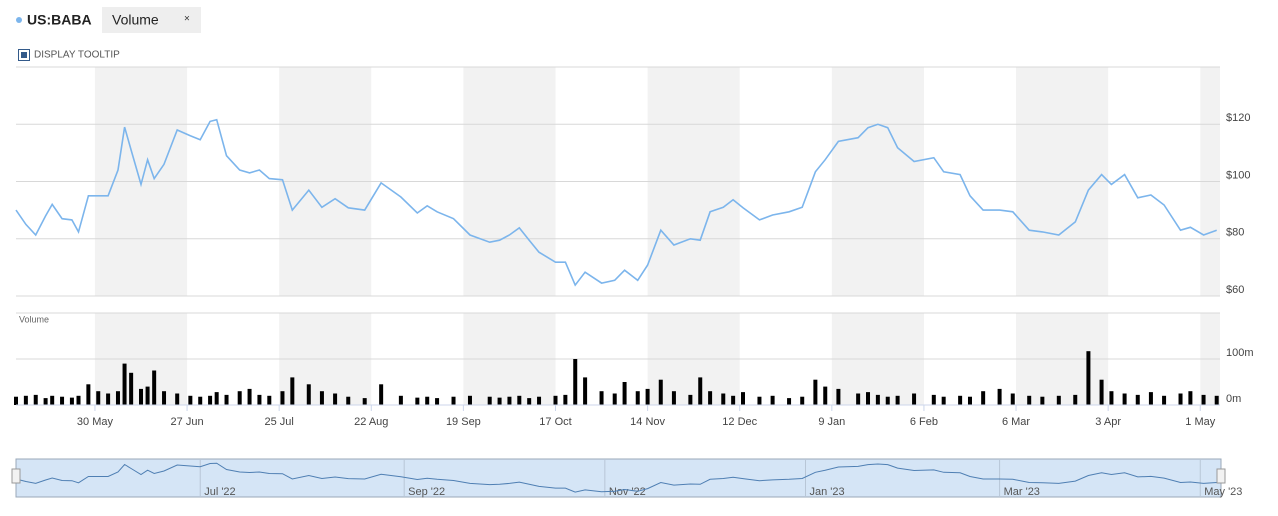 The width and height of the screenshot is (1278, 516). What do you see at coordinates (426, 492) in the screenshot?
I see `navigator-label: Sep '22` at bounding box center [426, 492].